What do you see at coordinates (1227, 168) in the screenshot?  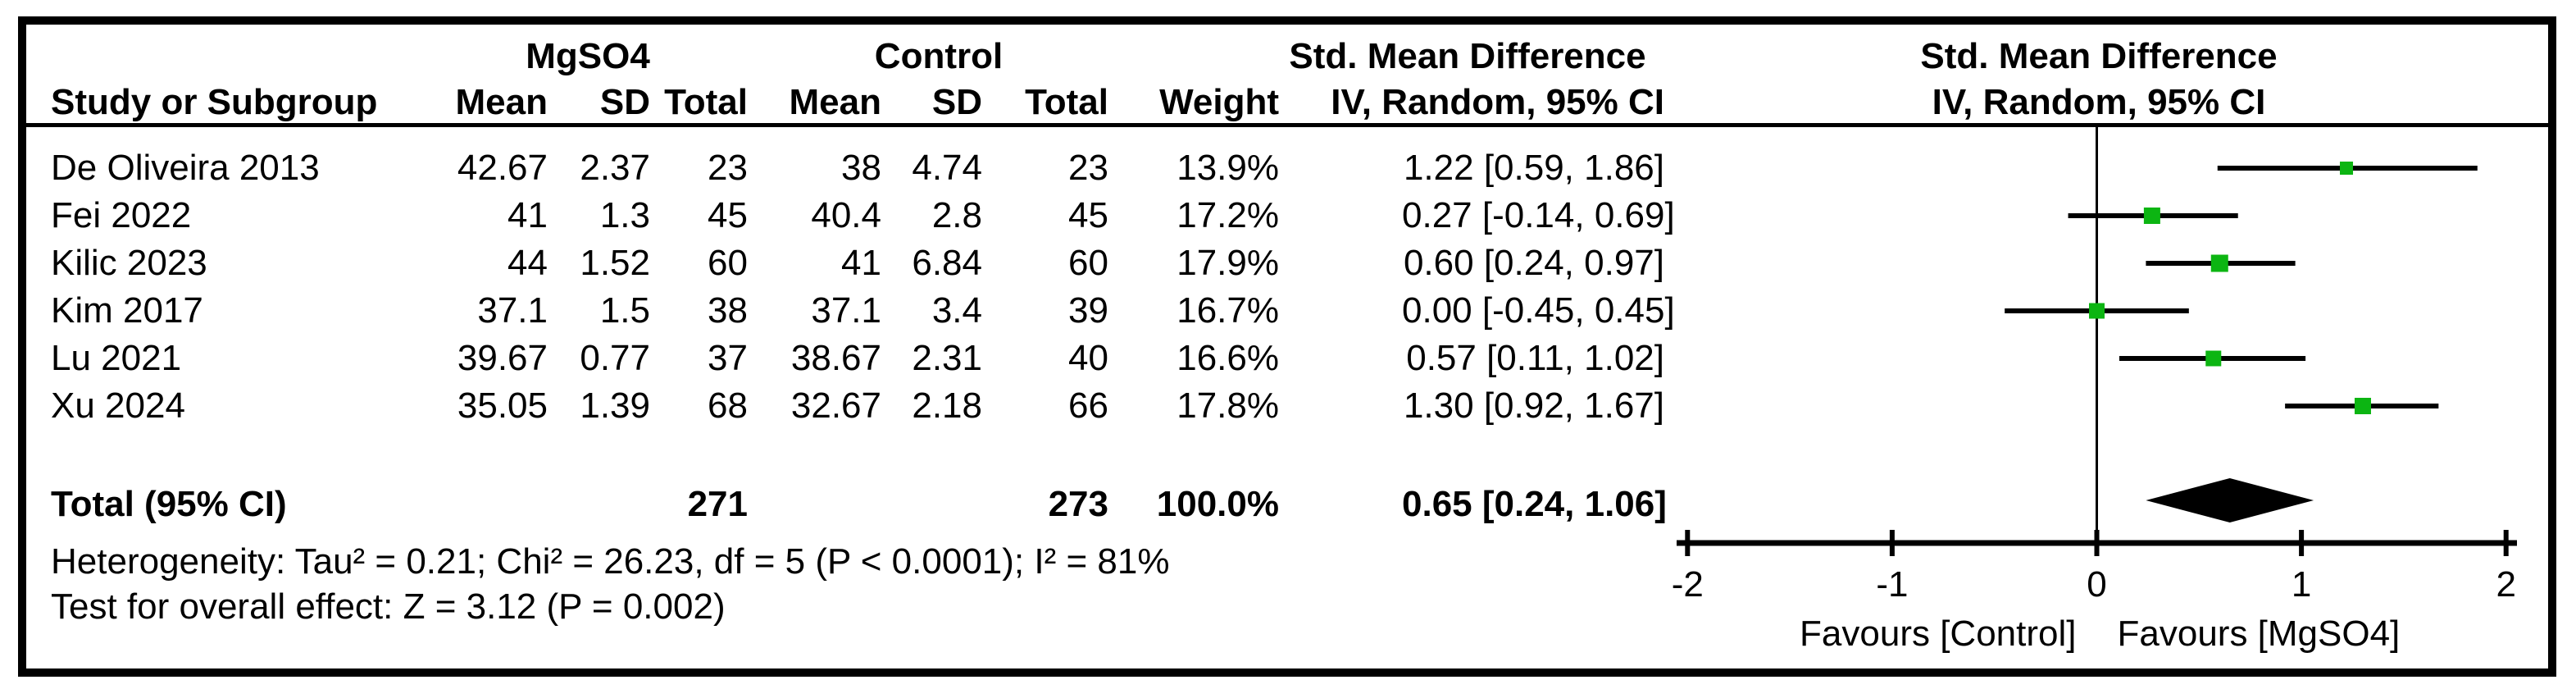 I see `row-0-weight: 13.9%` at bounding box center [1227, 168].